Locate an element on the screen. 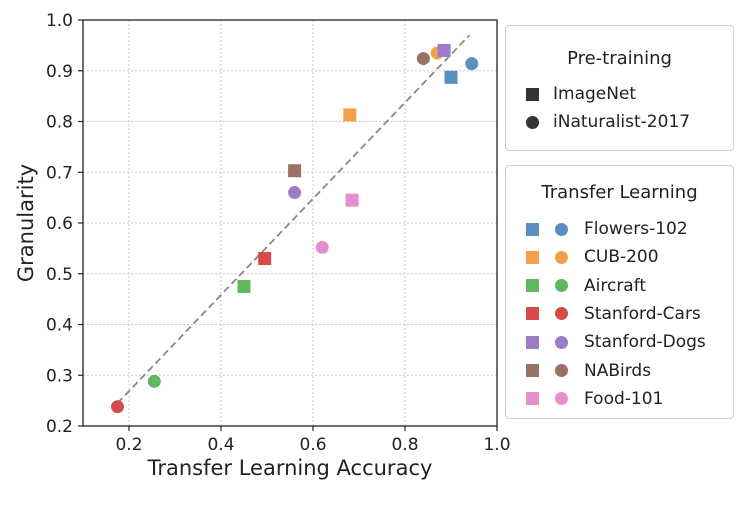 Image resolution: width=742 pixels, height=506 pixels. point-inaturalist-nabirds is located at coordinates (423, 59).